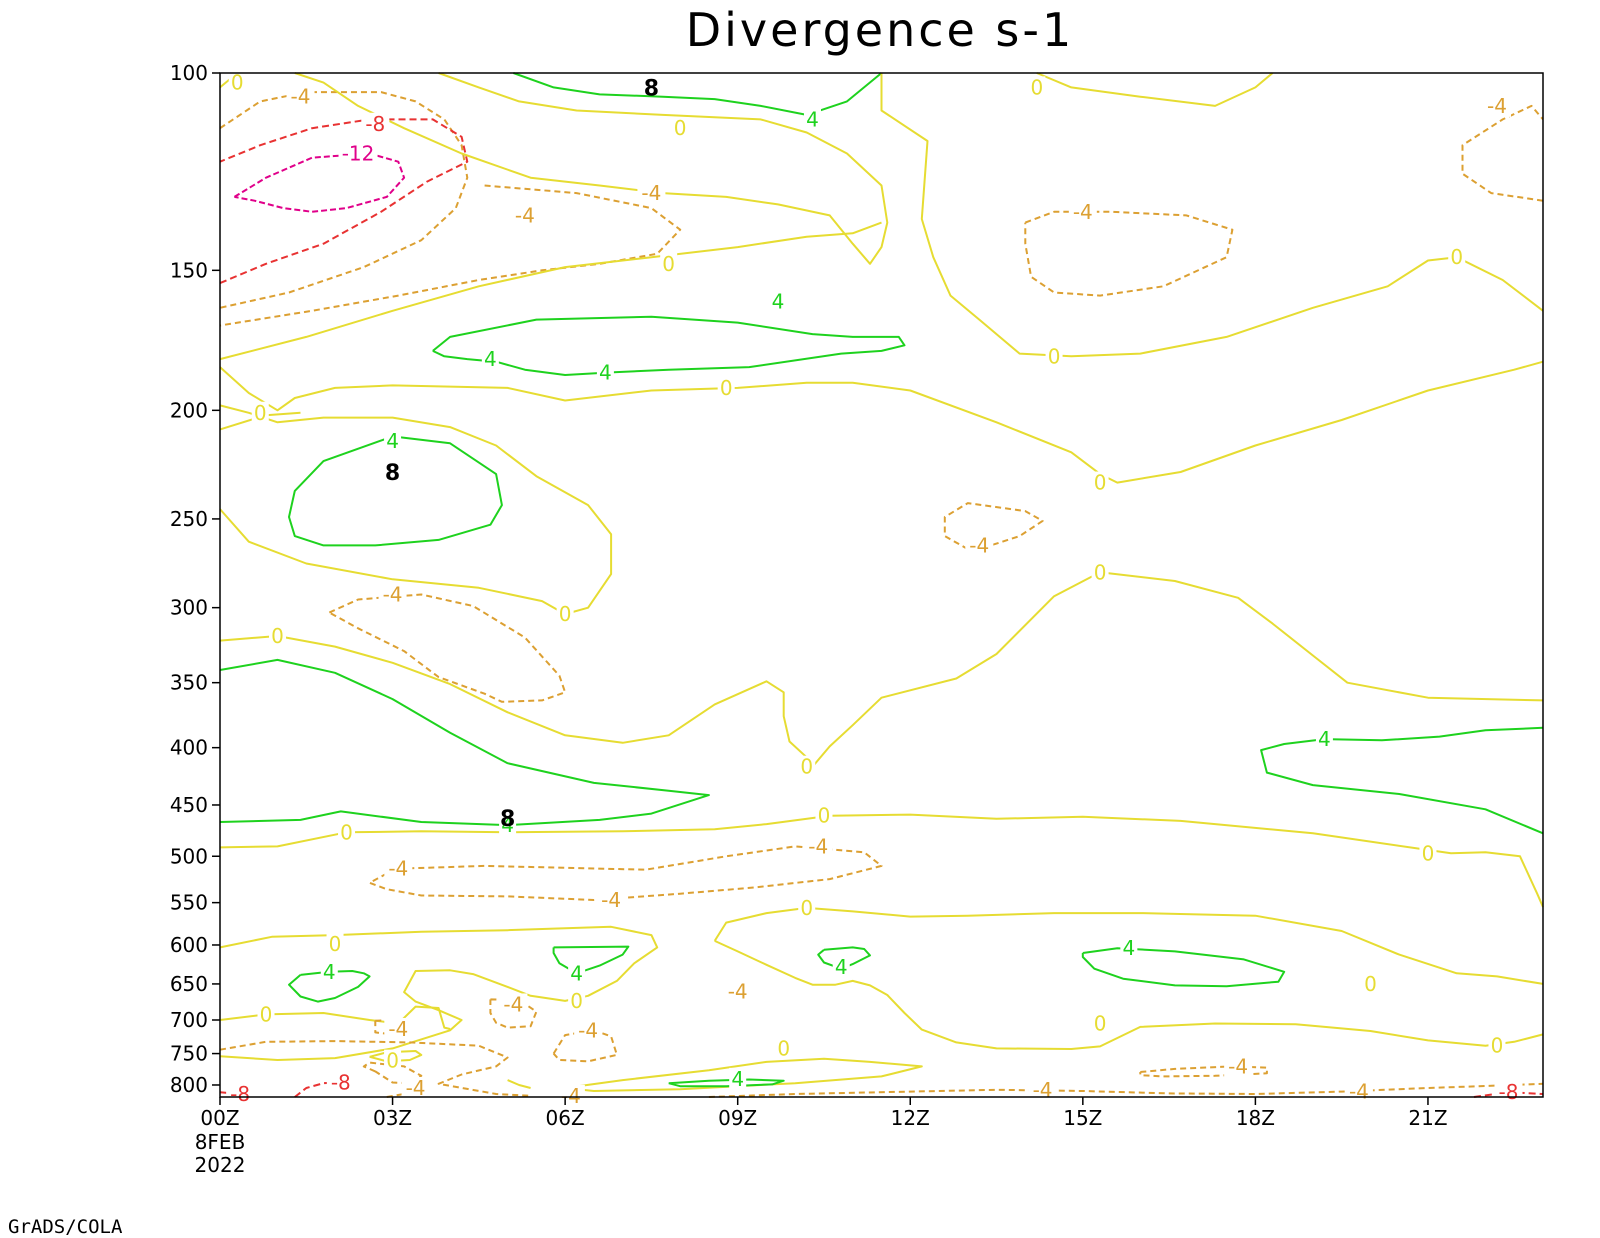 The height and width of the screenshot is (1238, 1600). What do you see at coordinates (189, 608) in the screenshot?
I see `y-tick-label: 300` at bounding box center [189, 608].